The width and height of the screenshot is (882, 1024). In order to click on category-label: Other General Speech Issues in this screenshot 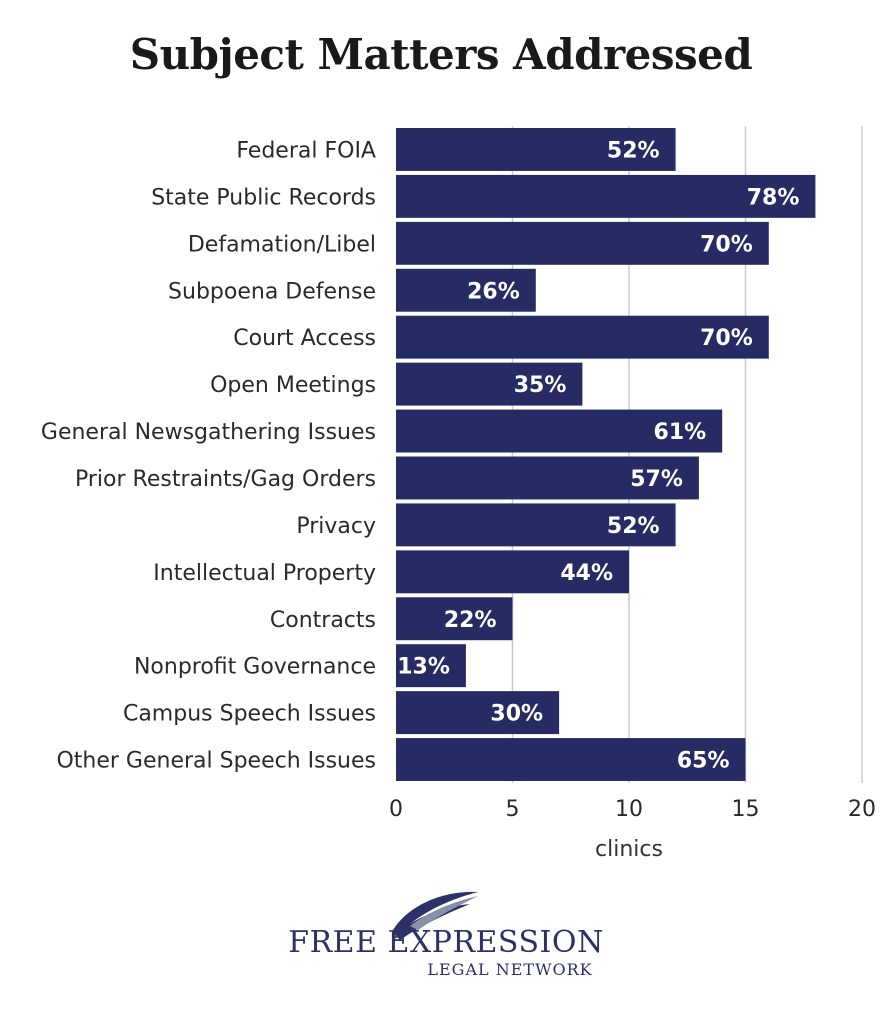, I will do `click(216, 761)`.